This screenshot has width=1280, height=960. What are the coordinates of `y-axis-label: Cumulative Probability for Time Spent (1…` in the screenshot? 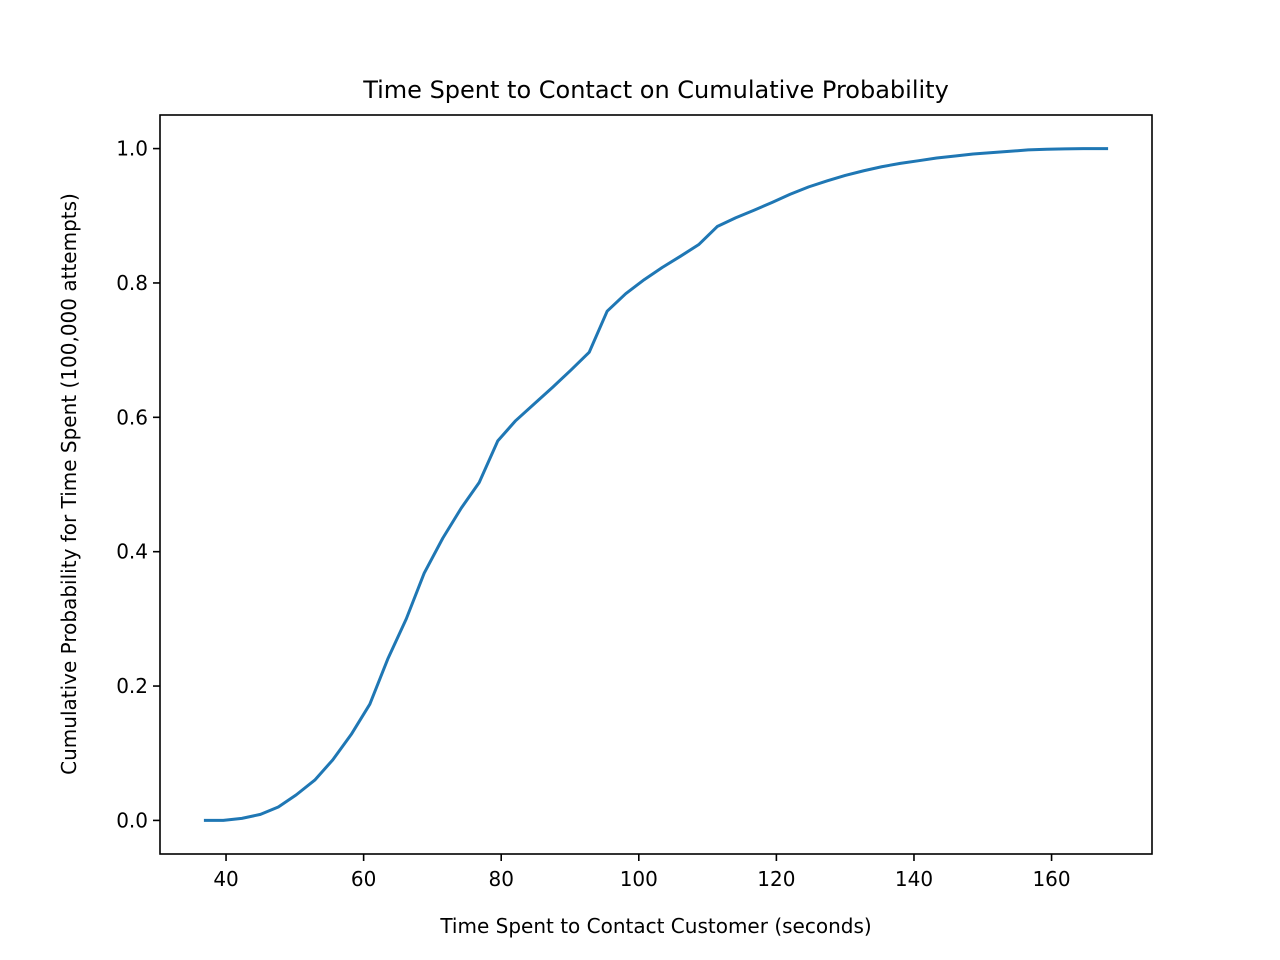 It's located at (69, 484).